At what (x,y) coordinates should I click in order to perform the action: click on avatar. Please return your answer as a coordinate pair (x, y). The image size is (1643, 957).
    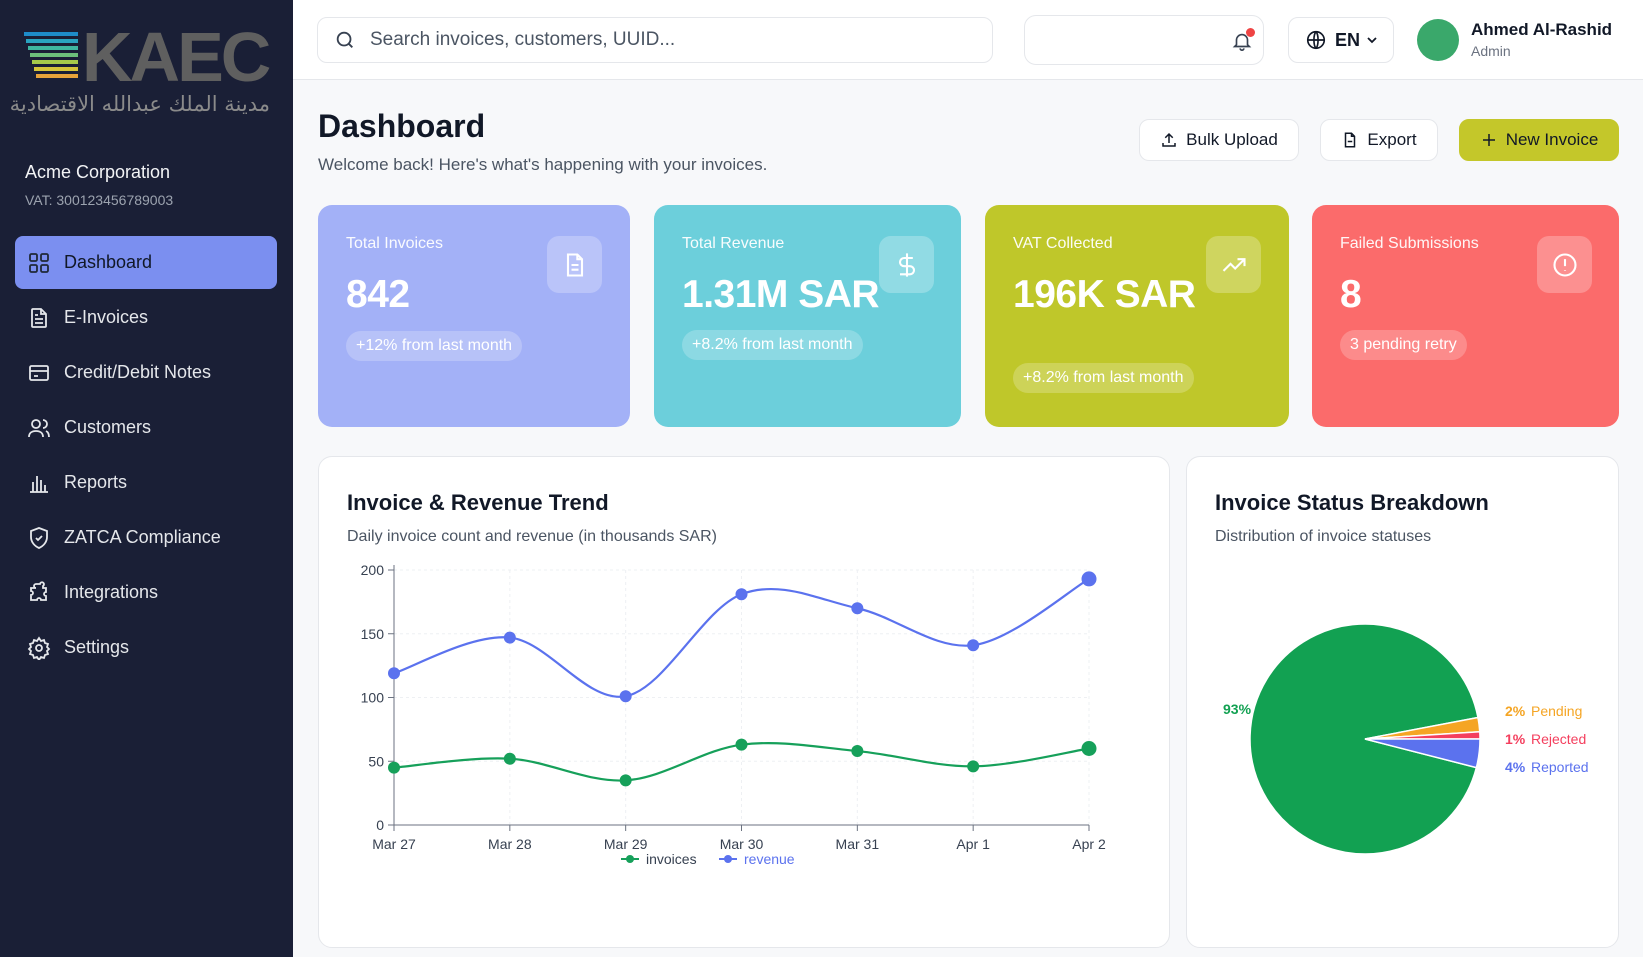
    Looking at the image, I should click on (1438, 40).